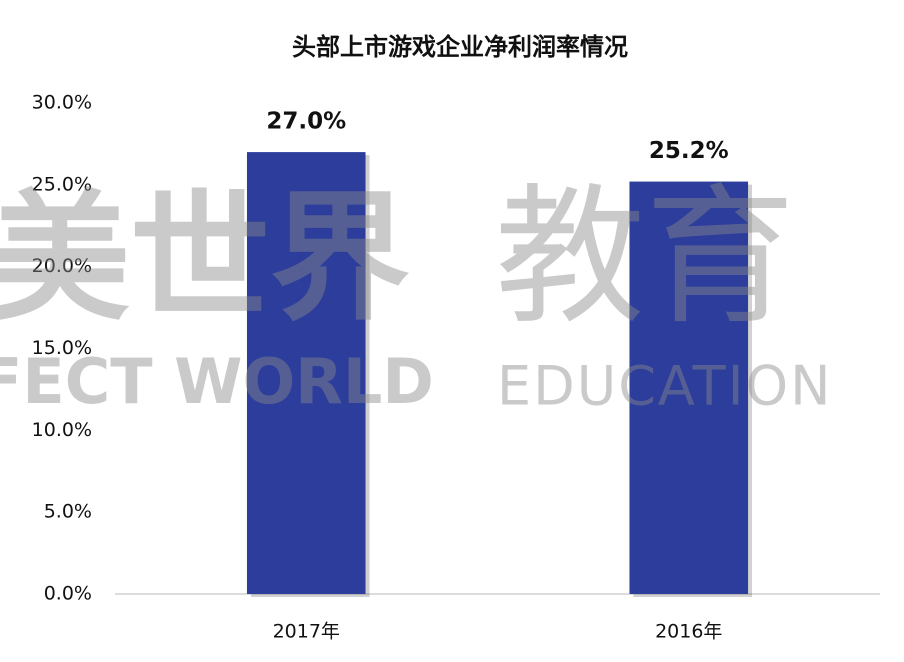 This screenshot has height=662, width=904. I want to click on value-label: 25.2%, so click(689, 151).